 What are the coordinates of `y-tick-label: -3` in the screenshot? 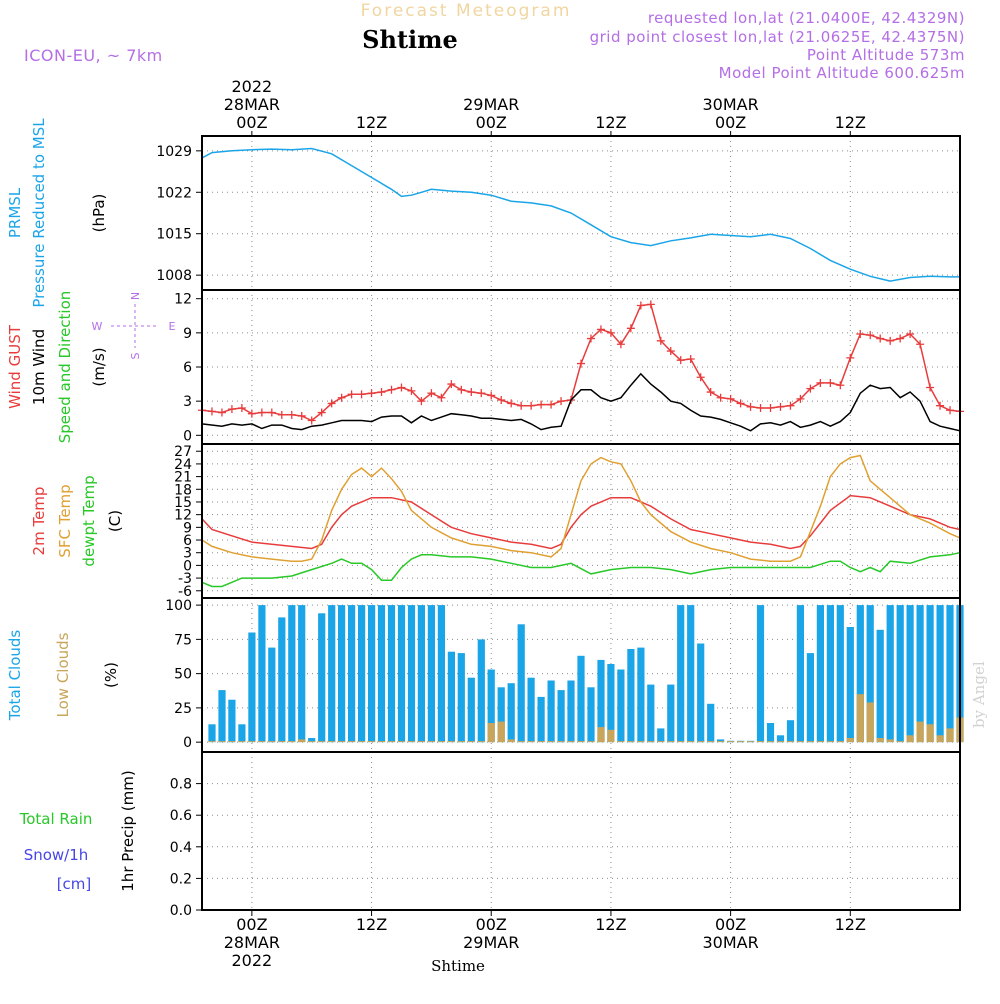 It's located at (185, 579).